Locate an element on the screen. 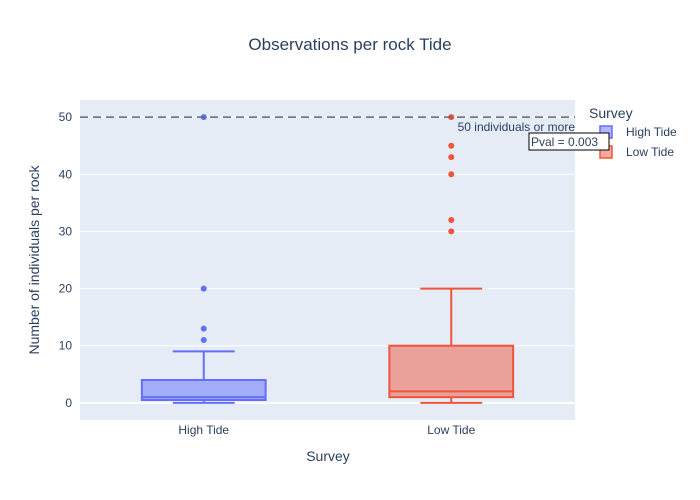 This screenshot has width=700, height=500. legend-title: Survey is located at coordinates (611, 113).